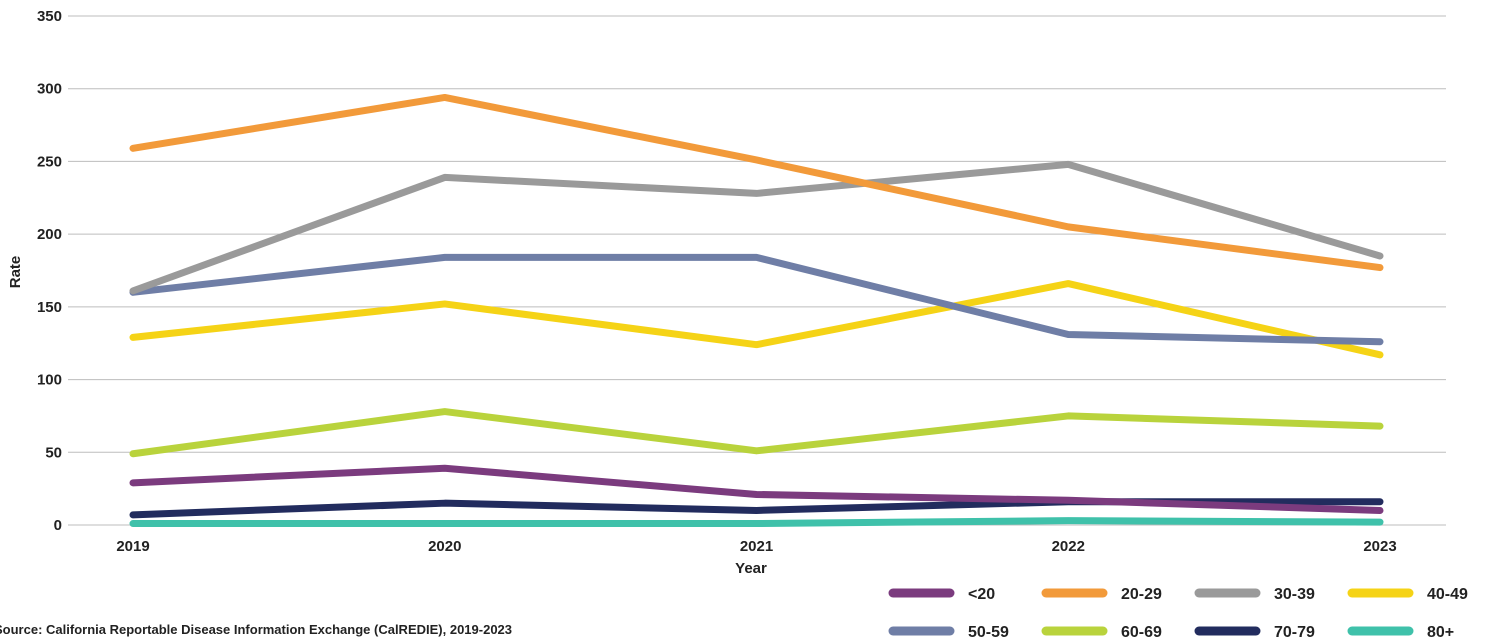 Image resolution: width=1491 pixels, height=643 pixels. Describe the element at coordinates (49, 234) in the screenshot. I see `y-tick-label: 200` at that location.